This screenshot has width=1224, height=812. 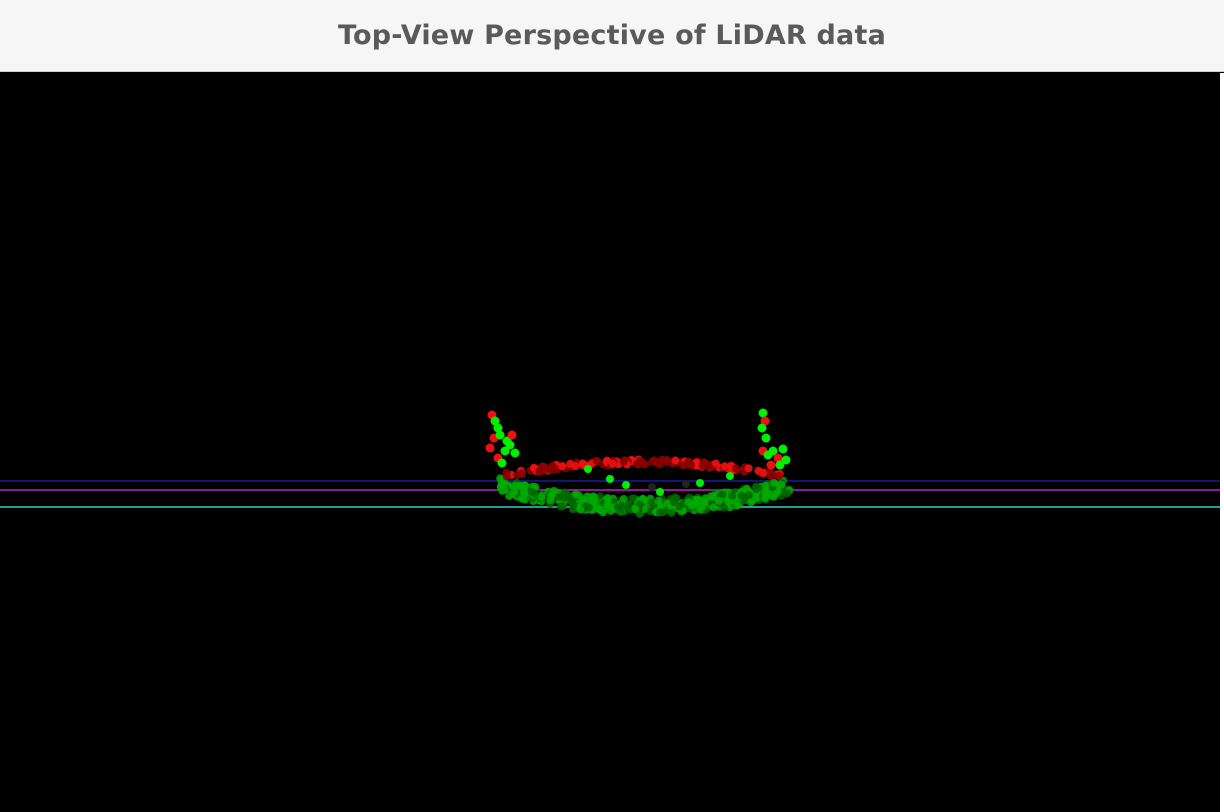 I want to click on window-titlebar: Top-View Perspective of LiDAR data, so click(x=612, y=36).